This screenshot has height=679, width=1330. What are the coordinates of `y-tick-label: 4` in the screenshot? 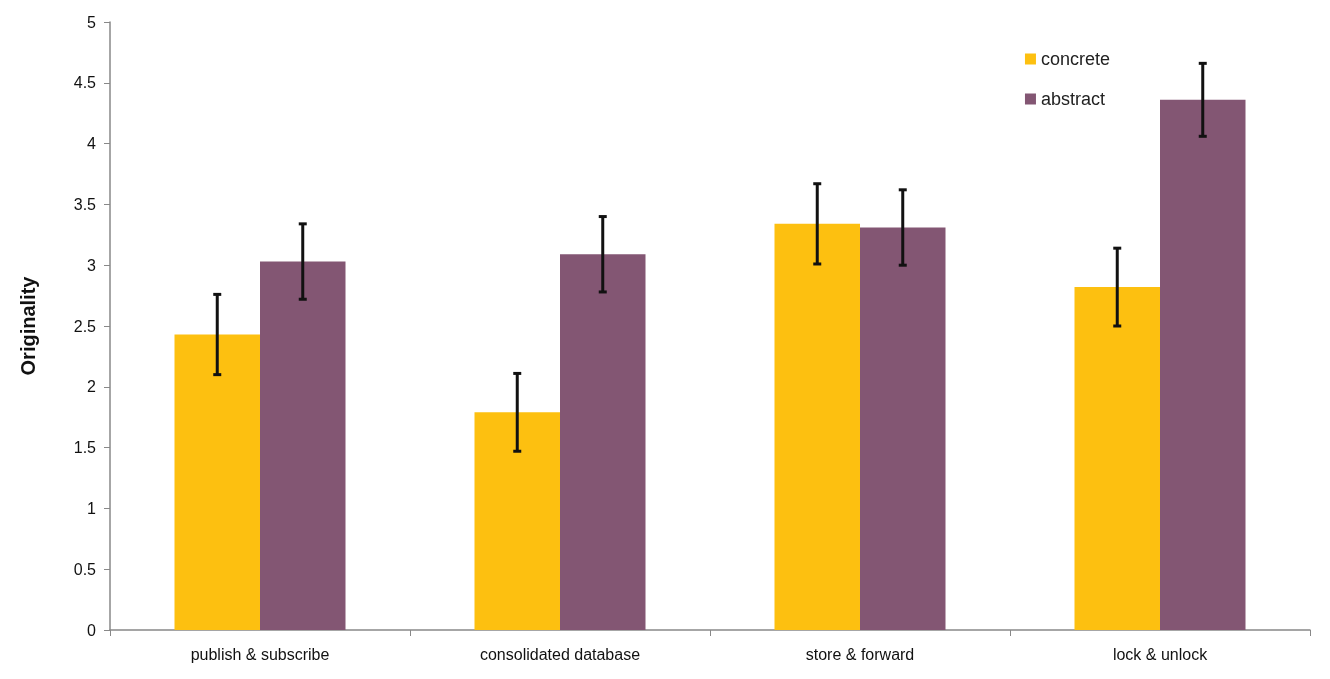 It's located at (92, 144).